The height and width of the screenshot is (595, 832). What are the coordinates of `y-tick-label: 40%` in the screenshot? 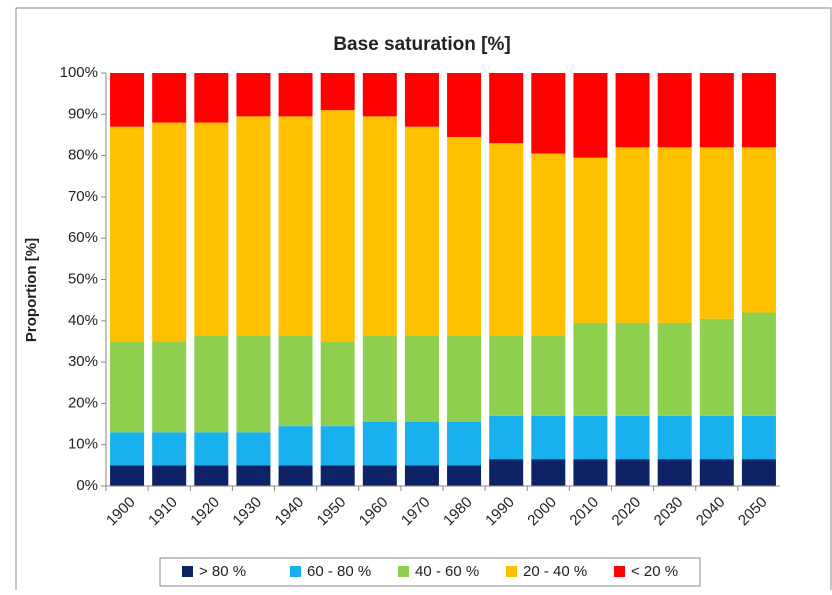 It's located at (83, 320).